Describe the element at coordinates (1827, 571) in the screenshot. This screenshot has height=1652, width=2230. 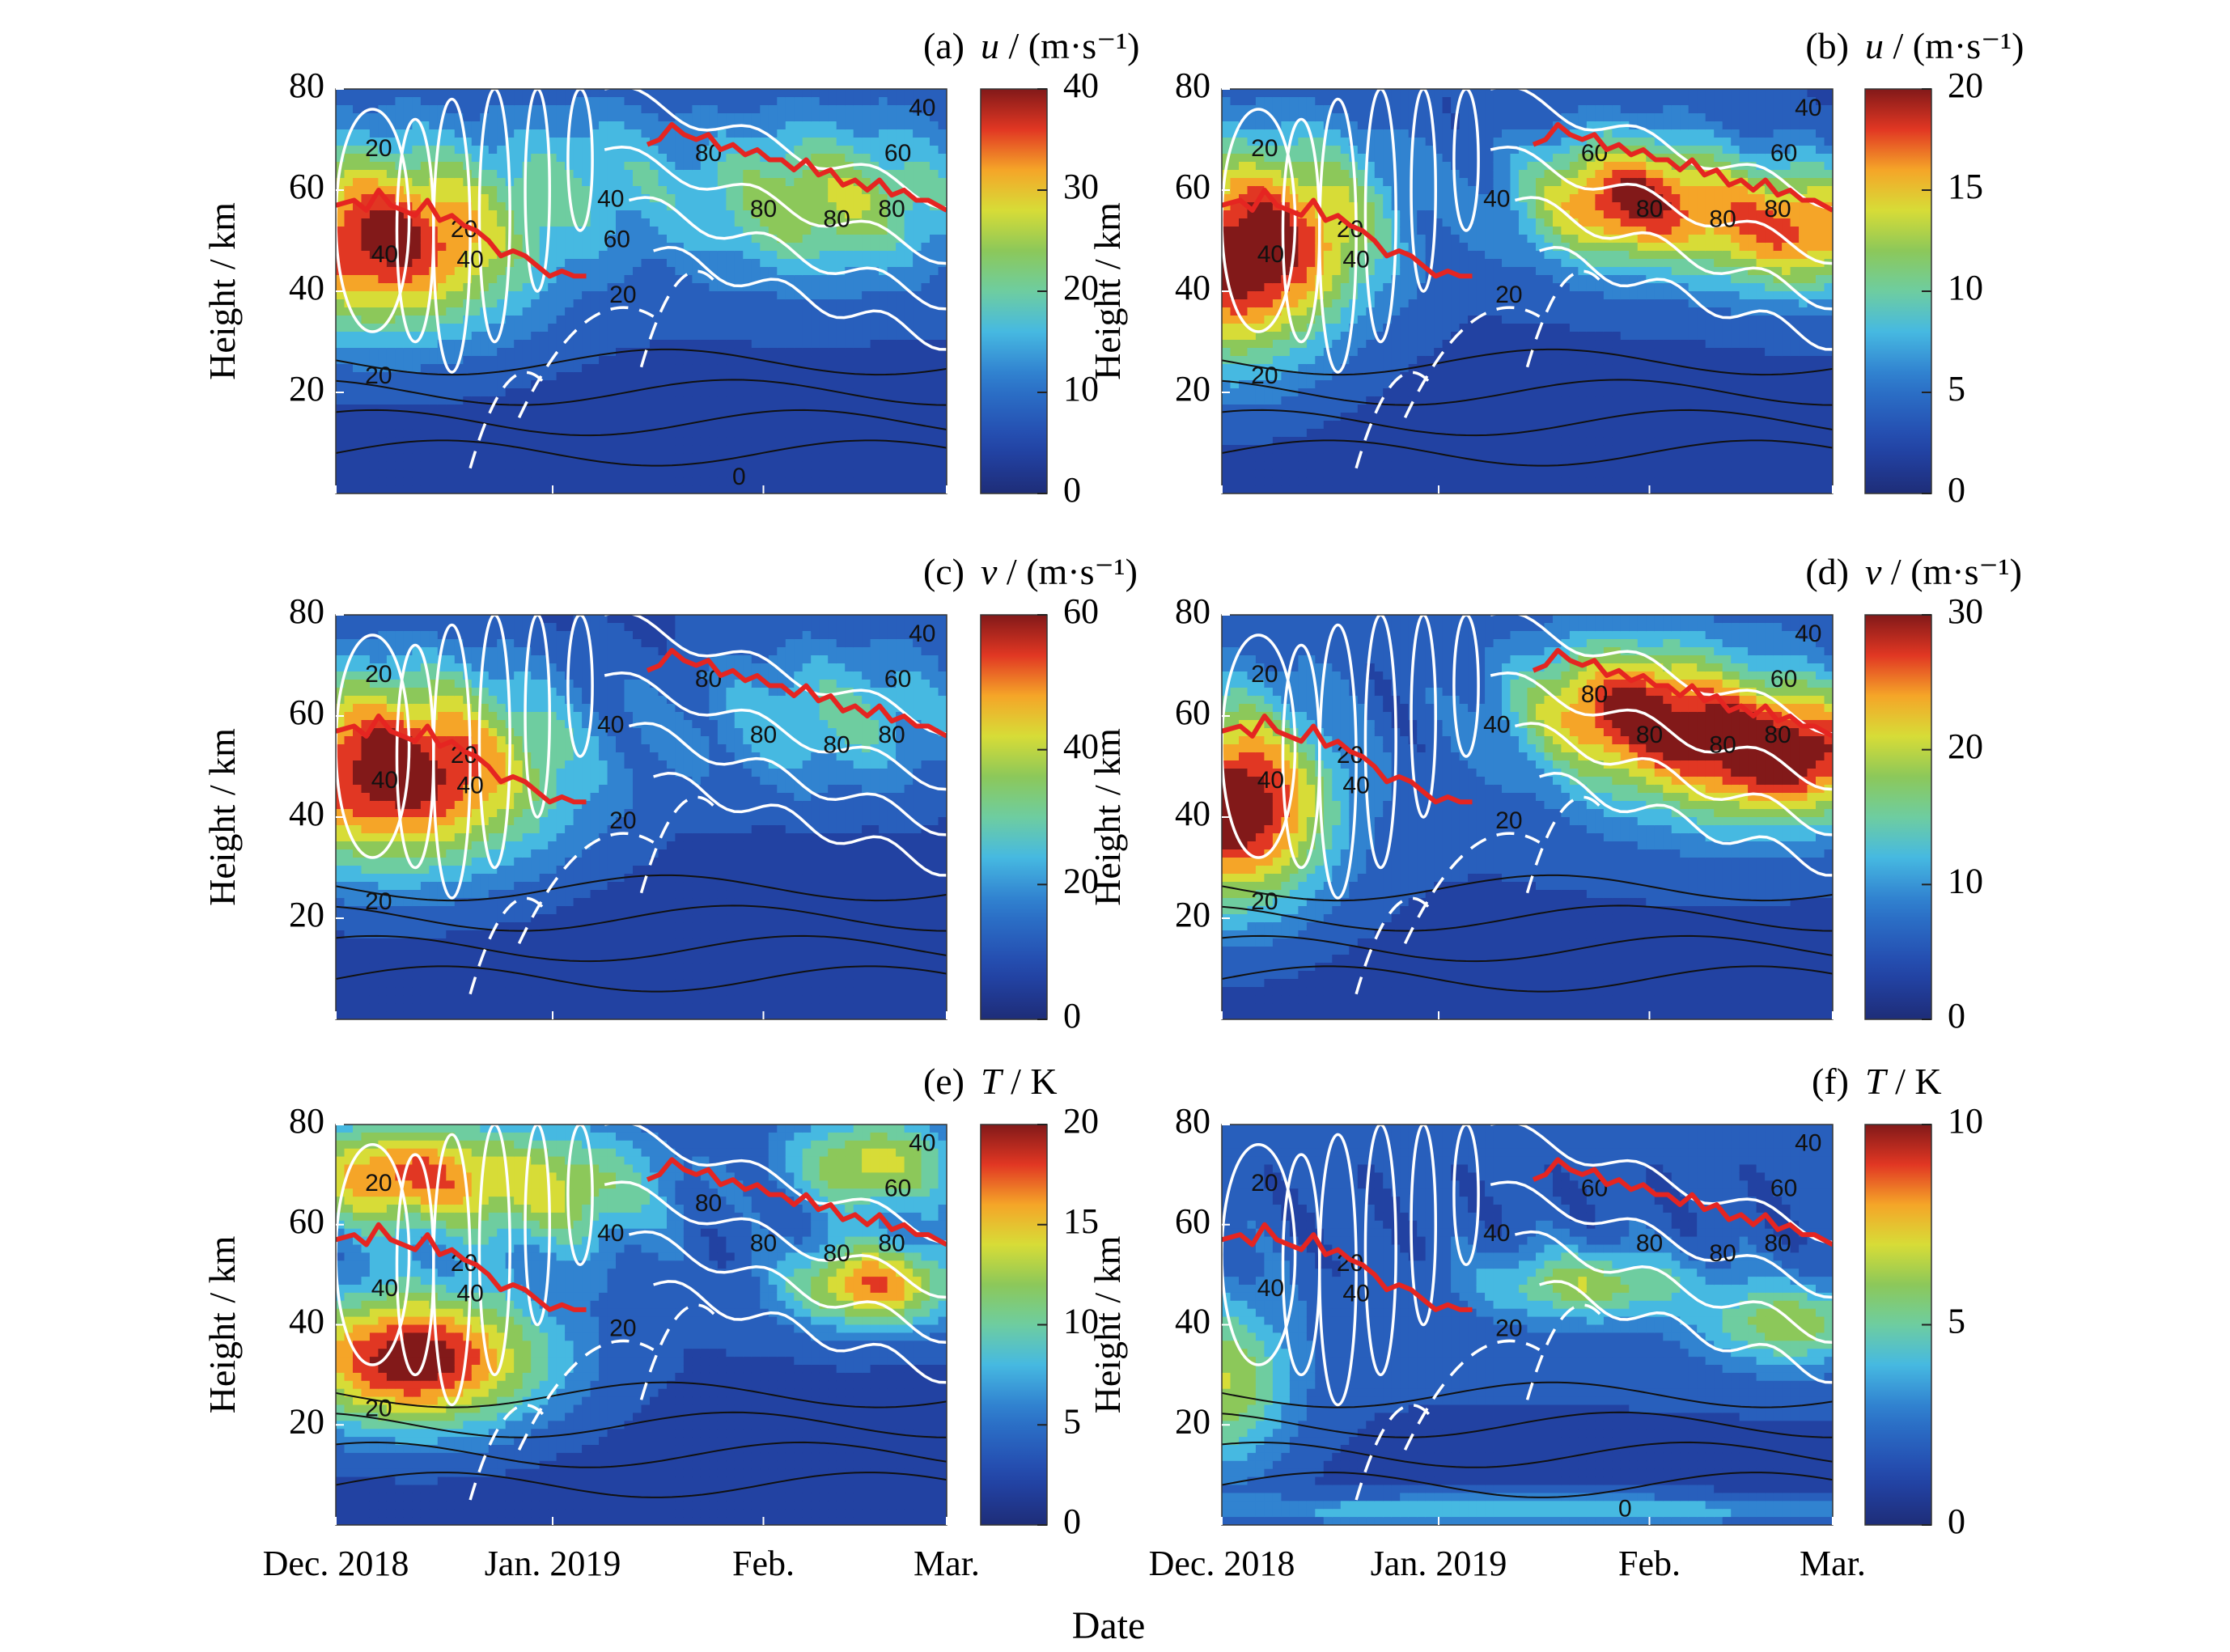
I see `panel-label: (d)` at that location.